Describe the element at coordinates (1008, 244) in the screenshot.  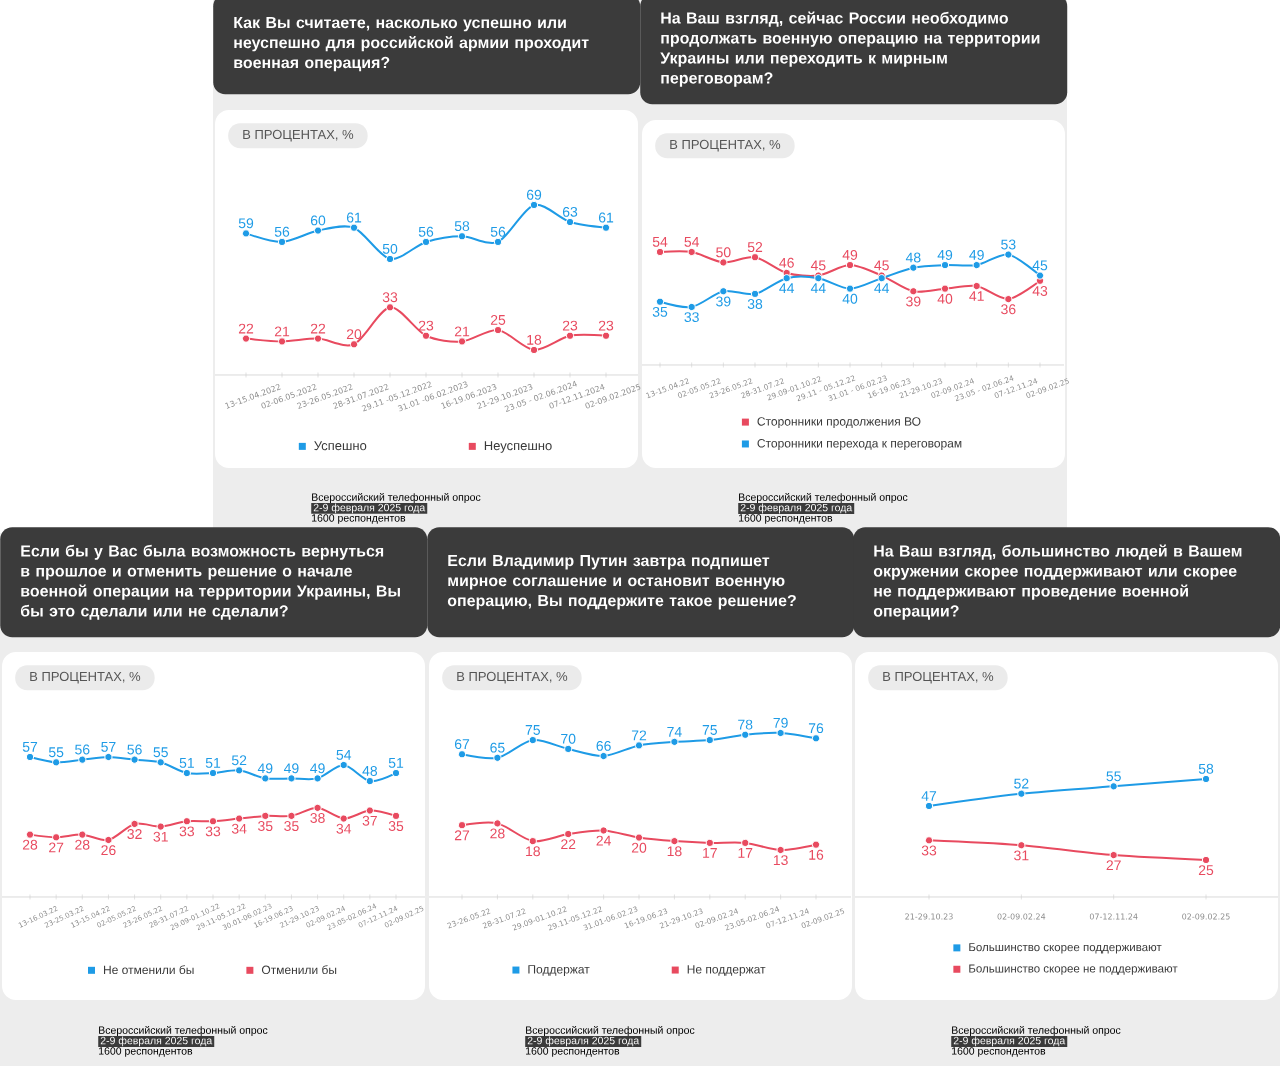
I see `data-label: 53` at that location.